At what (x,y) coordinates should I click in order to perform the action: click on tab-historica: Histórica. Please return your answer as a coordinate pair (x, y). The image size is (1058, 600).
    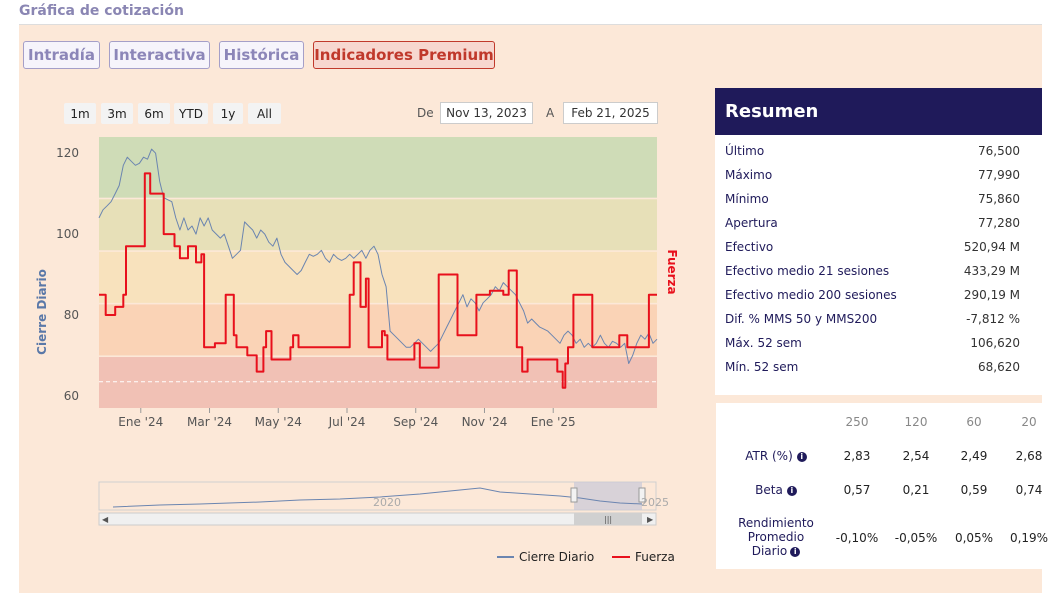
    Looking at the image, I should click on (261, 55).